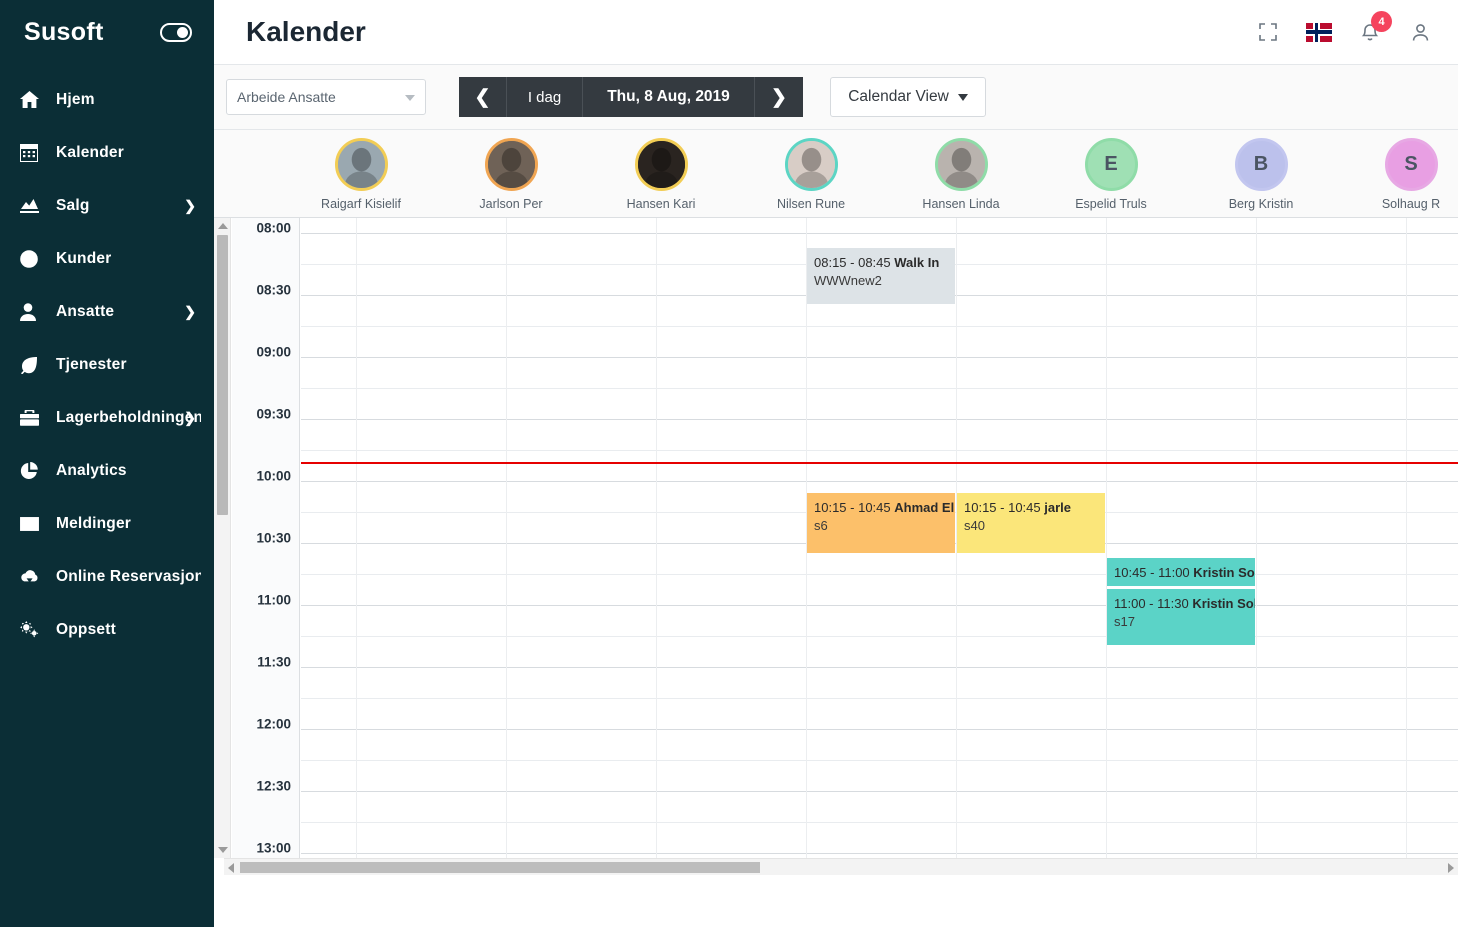 The width and height of the screenshot is (1458, 927). What do you see at coordinates (1152, 572) in the screenshot?
I see `event-time-range: 10:45 - 11:00` at bounding box center [1152, 572].